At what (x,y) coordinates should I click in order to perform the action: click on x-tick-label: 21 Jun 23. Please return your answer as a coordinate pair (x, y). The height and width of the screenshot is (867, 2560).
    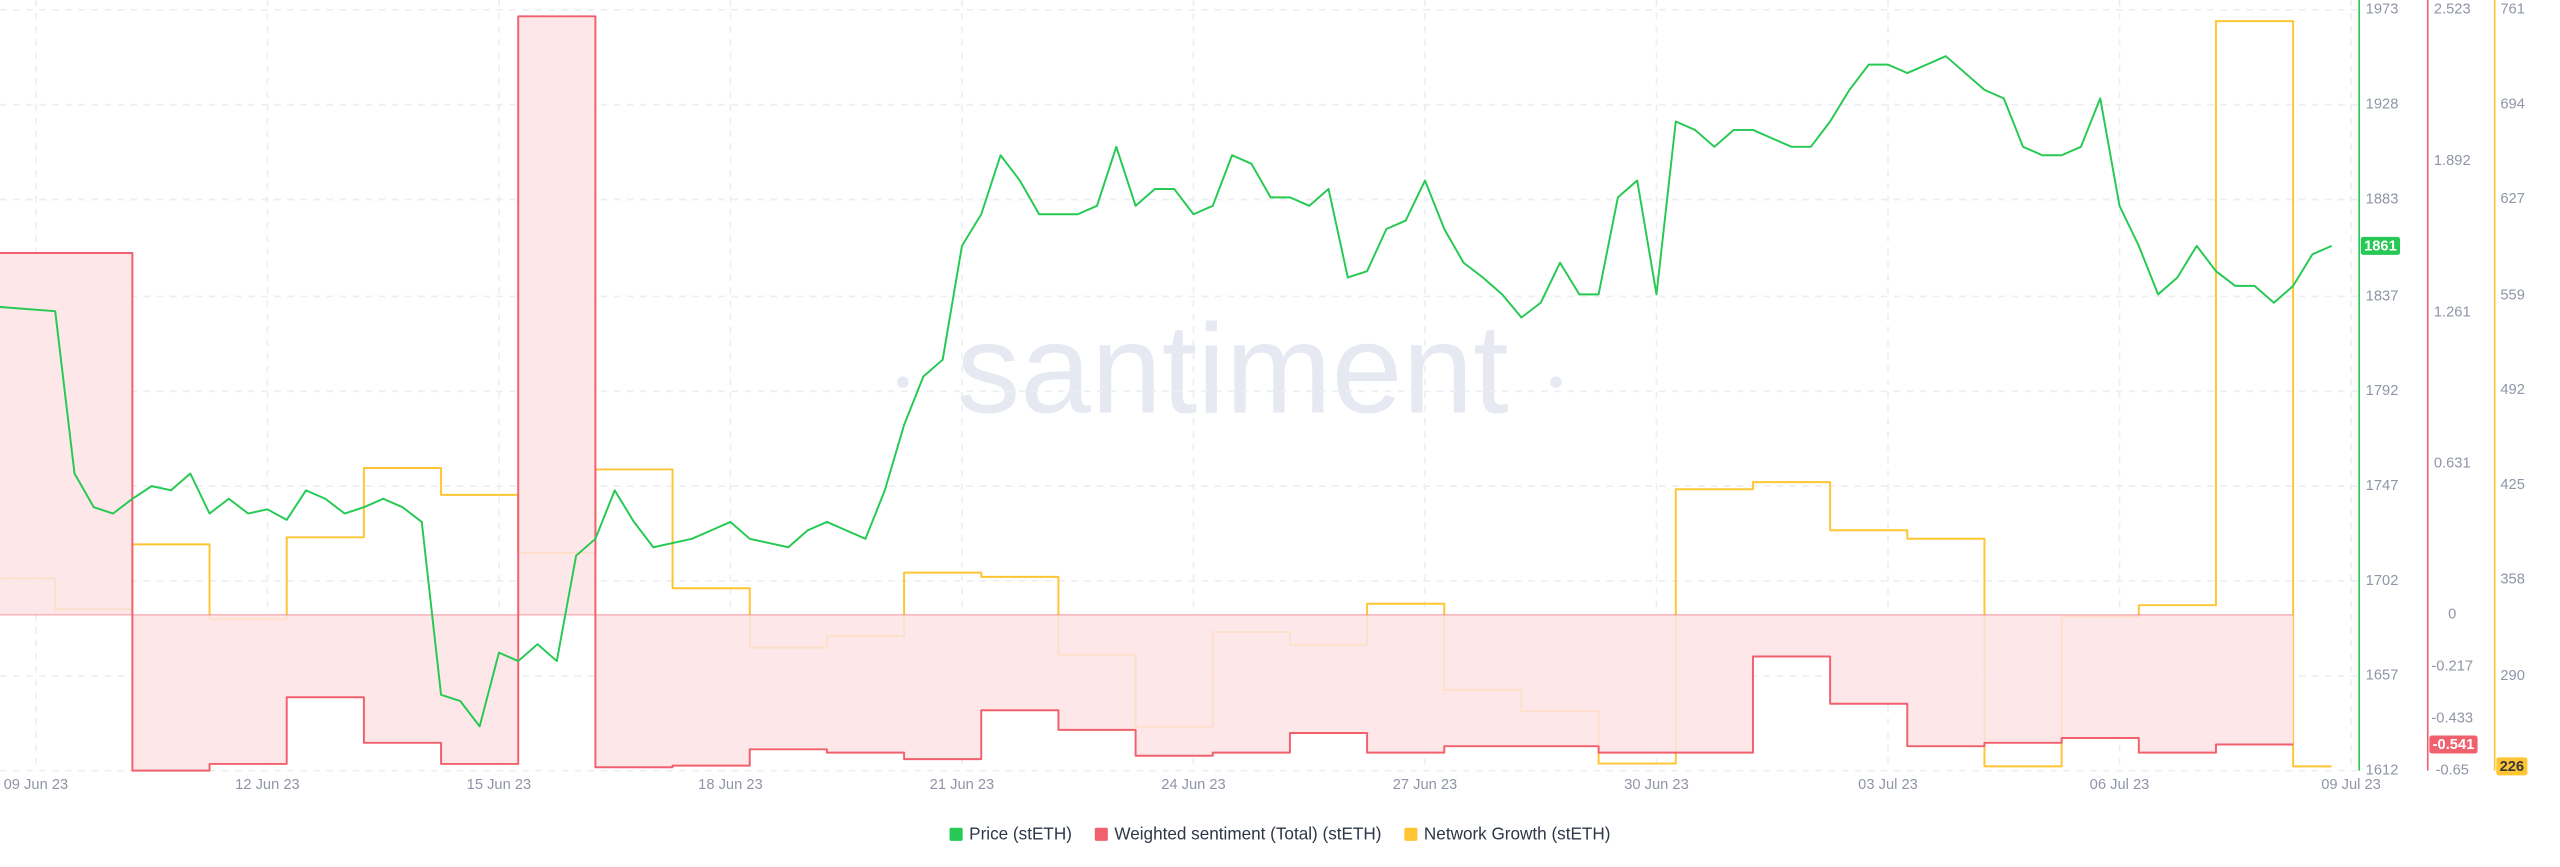
    Looking at the image, I should click on (962, 785).